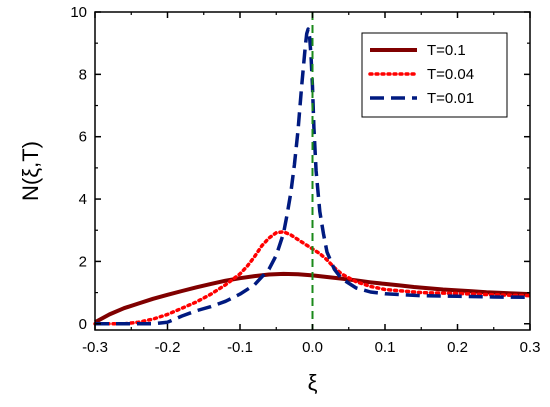 This screenshot has height=407, width=550. What do you see at coordinates (83, 324) in the screenshot?
I see `y-tick-label: 0` at bounding box center [83, 324].